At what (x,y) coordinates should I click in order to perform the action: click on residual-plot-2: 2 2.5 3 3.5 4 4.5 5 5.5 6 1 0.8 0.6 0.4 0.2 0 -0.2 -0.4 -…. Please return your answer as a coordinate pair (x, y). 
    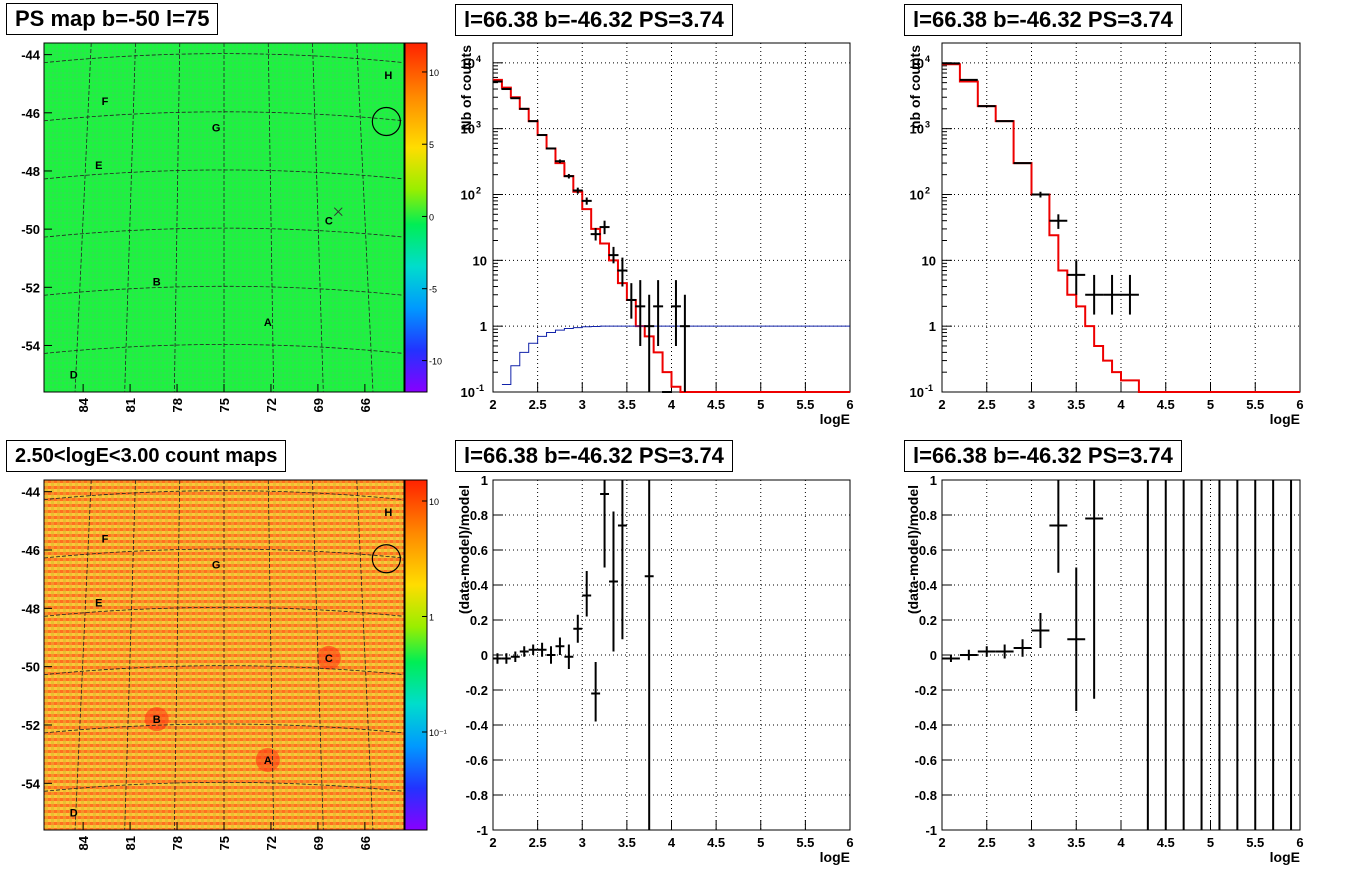
    Looking at the image, I should click on (1104, 669).